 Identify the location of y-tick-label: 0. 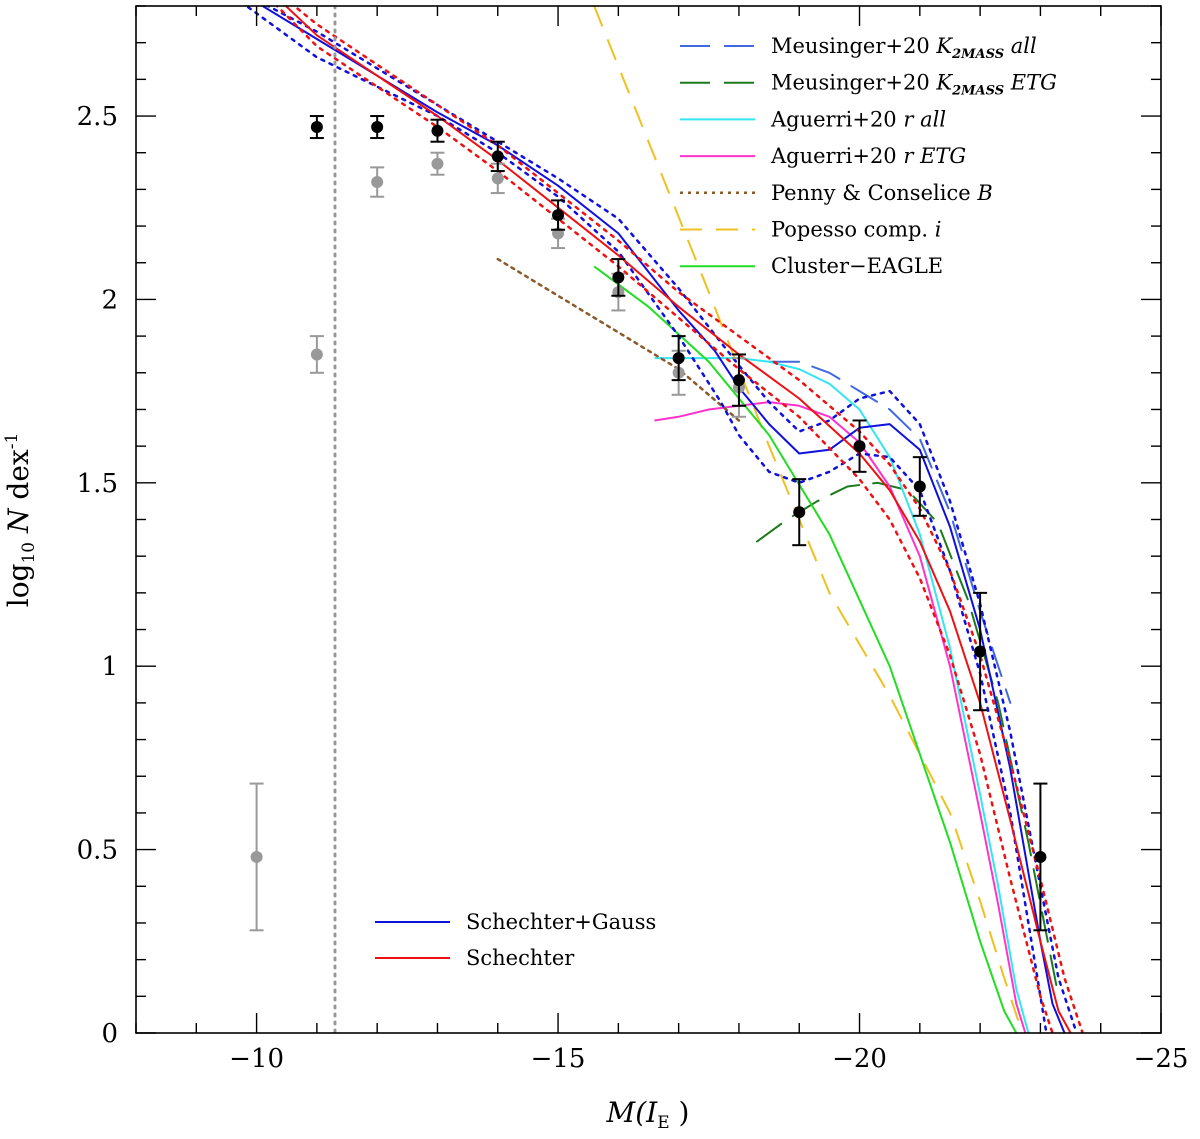
(109, 1034).